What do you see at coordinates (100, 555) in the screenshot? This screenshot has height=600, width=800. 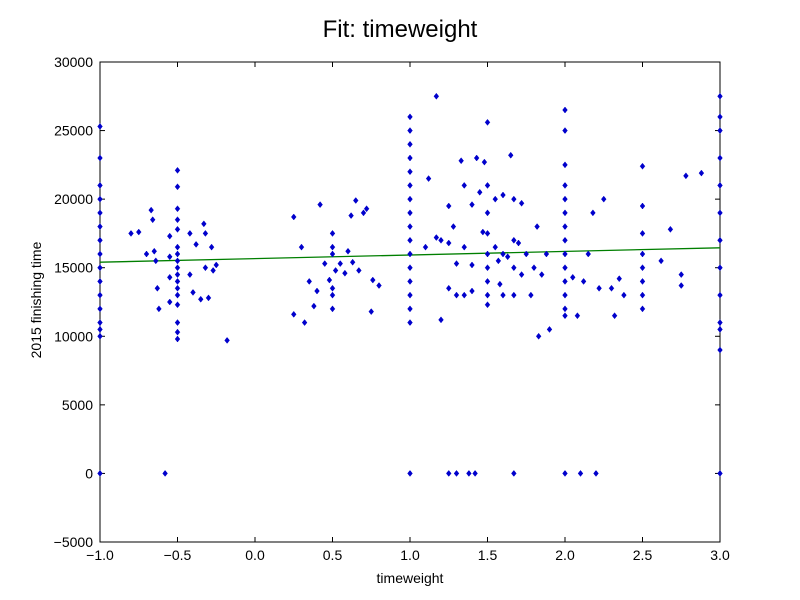 I see `x-tick-label: −1.0` at bounding box center [100, 555].